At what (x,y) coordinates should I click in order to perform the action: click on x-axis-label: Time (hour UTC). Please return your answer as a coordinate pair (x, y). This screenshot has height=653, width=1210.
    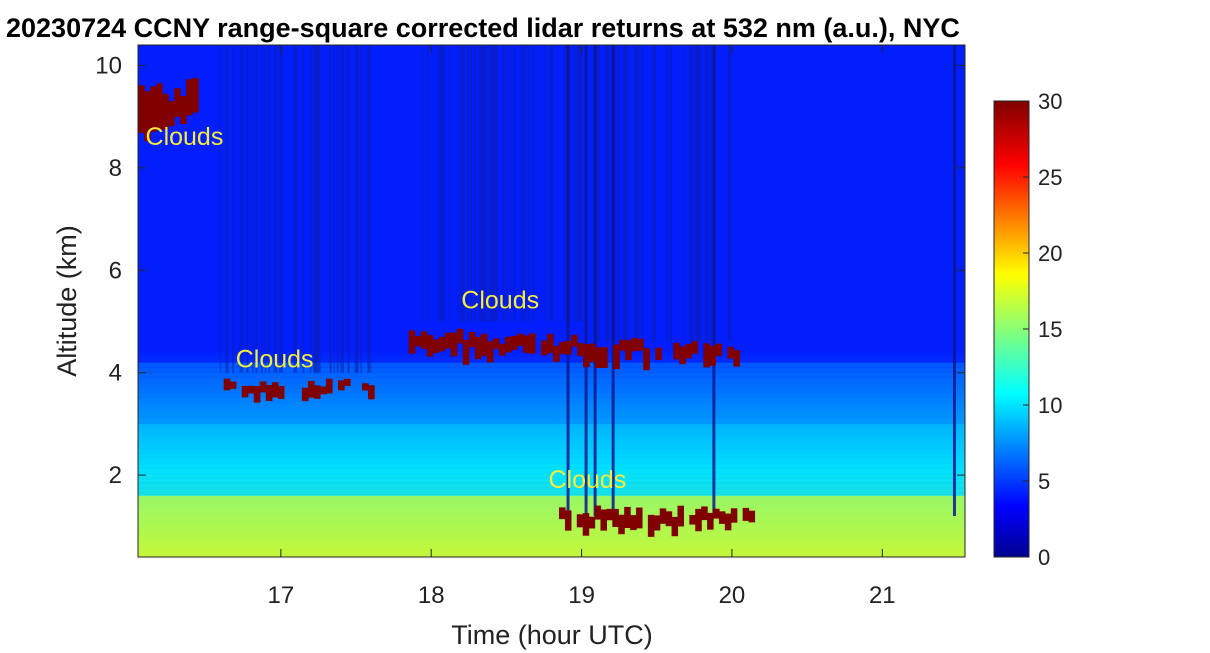
    Looking at the image, I should click on (552, 635).